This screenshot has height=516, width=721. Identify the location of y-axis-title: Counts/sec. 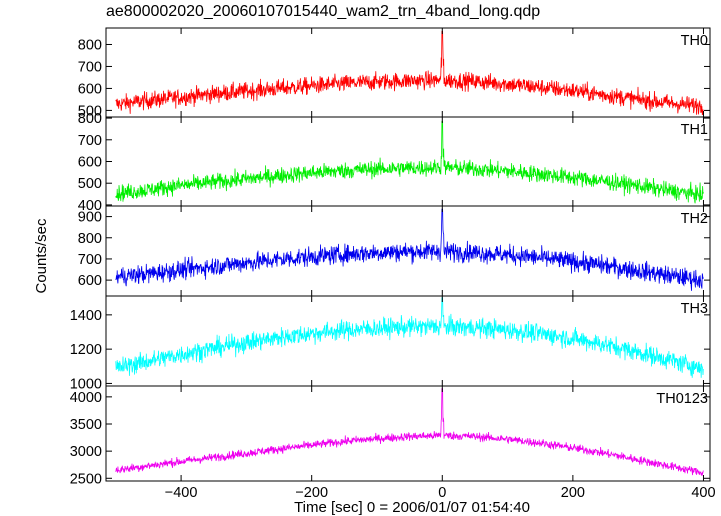
(41, 256).